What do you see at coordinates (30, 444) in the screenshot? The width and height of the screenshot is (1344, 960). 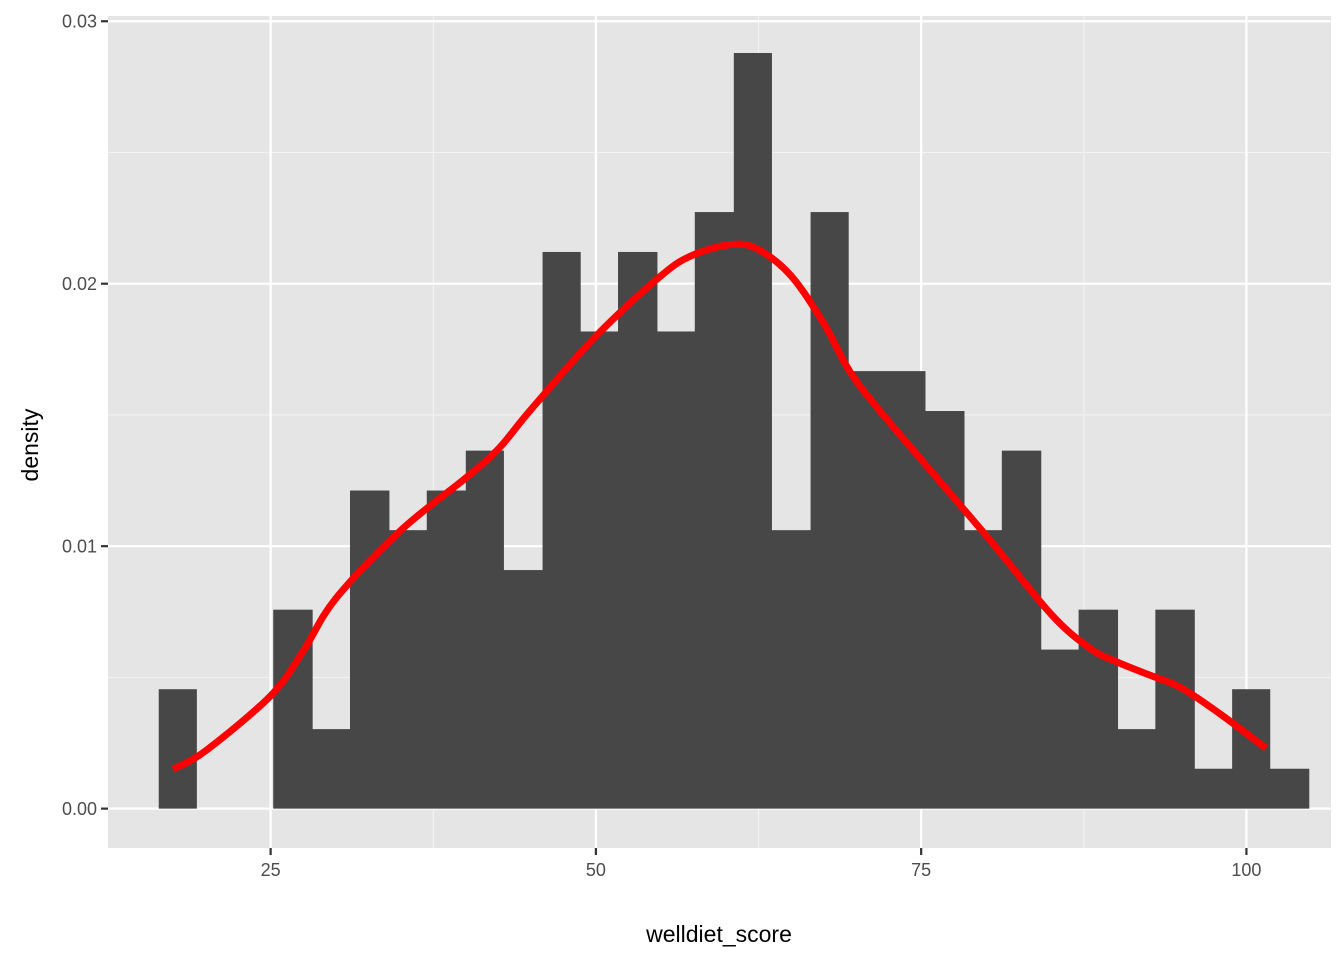 I see `y-axis-title: density` at bounding box center [30, 444].